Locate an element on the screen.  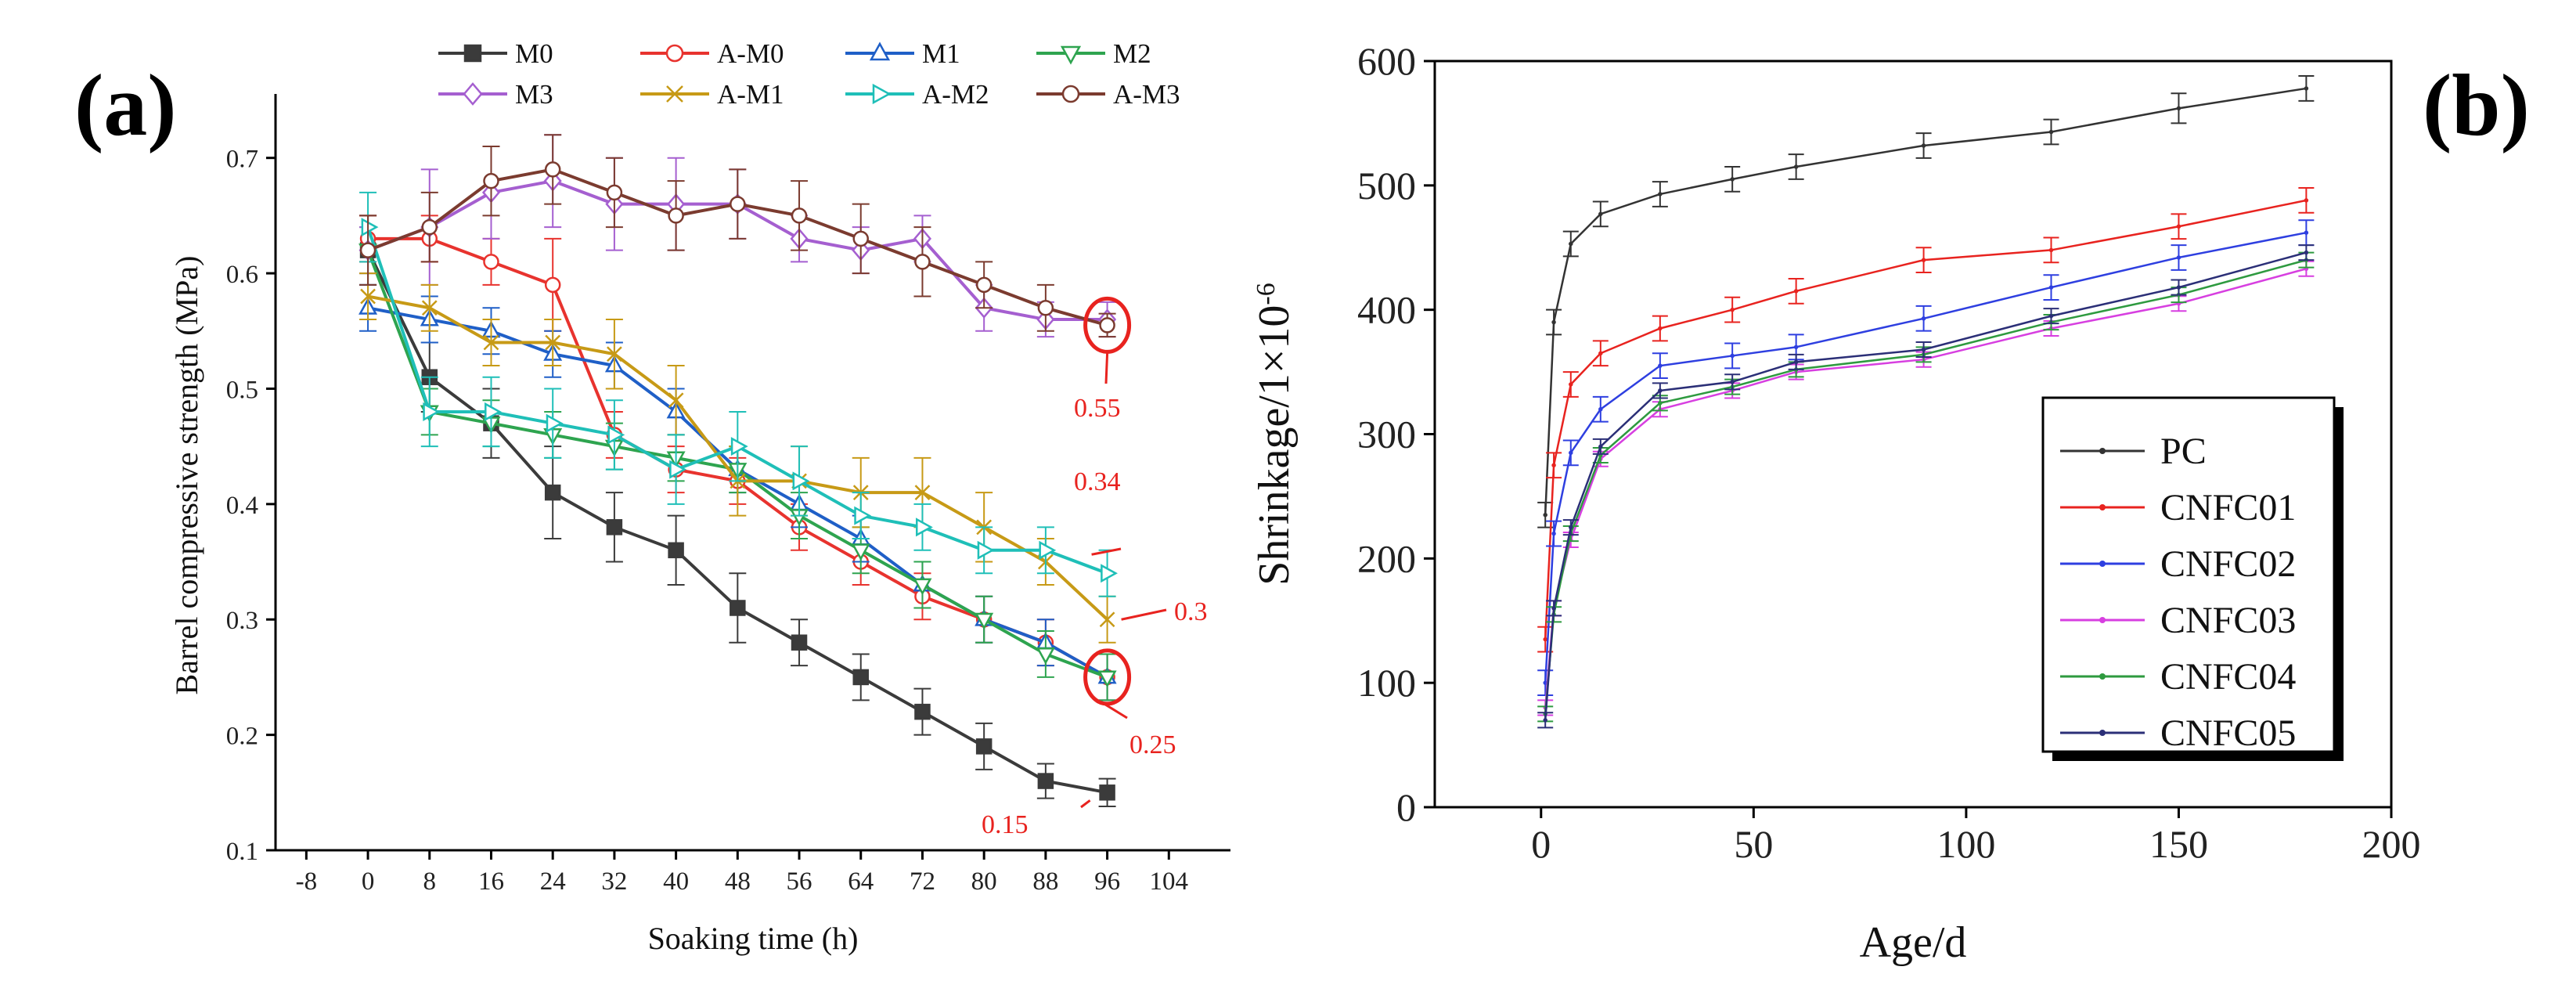
chart-a-legend-entry-a-m0: A-M0 is located at coordinates (712, 53).